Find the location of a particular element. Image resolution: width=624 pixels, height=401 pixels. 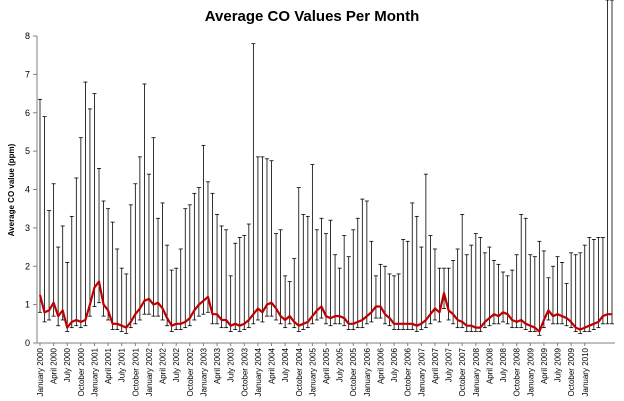

x-tick-label: January 2004 is located at coordinates (258, 371).